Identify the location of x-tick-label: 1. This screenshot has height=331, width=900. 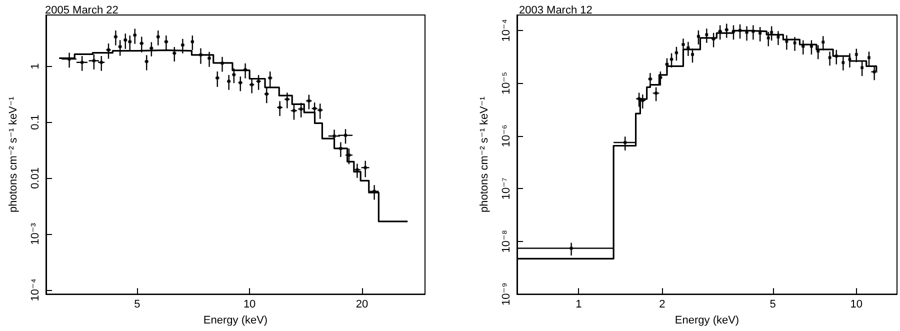
(579, 304).